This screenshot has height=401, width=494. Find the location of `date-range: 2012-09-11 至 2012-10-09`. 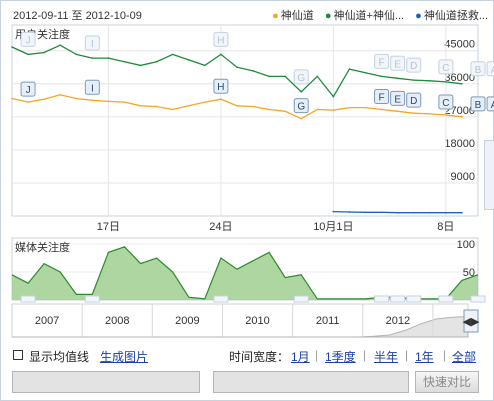

date-range: 2012-09-11 至 2012-10-09 is located at coordinates (77, 16).